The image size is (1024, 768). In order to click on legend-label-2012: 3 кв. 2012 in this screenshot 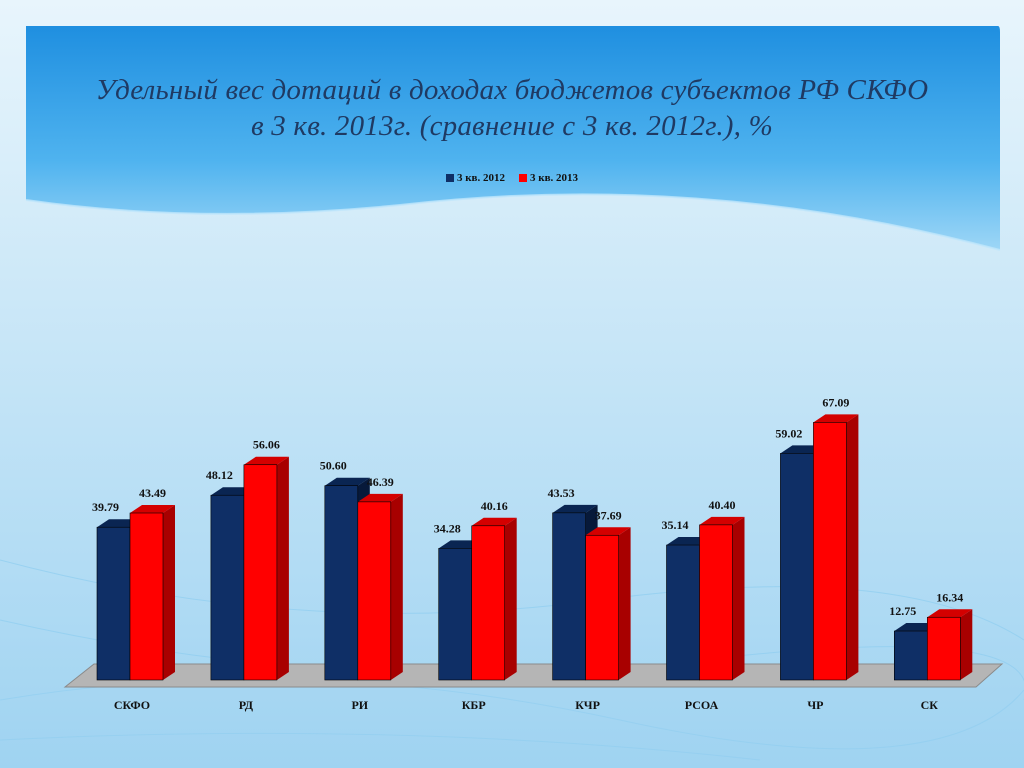, I will do `click(480, 178)`.